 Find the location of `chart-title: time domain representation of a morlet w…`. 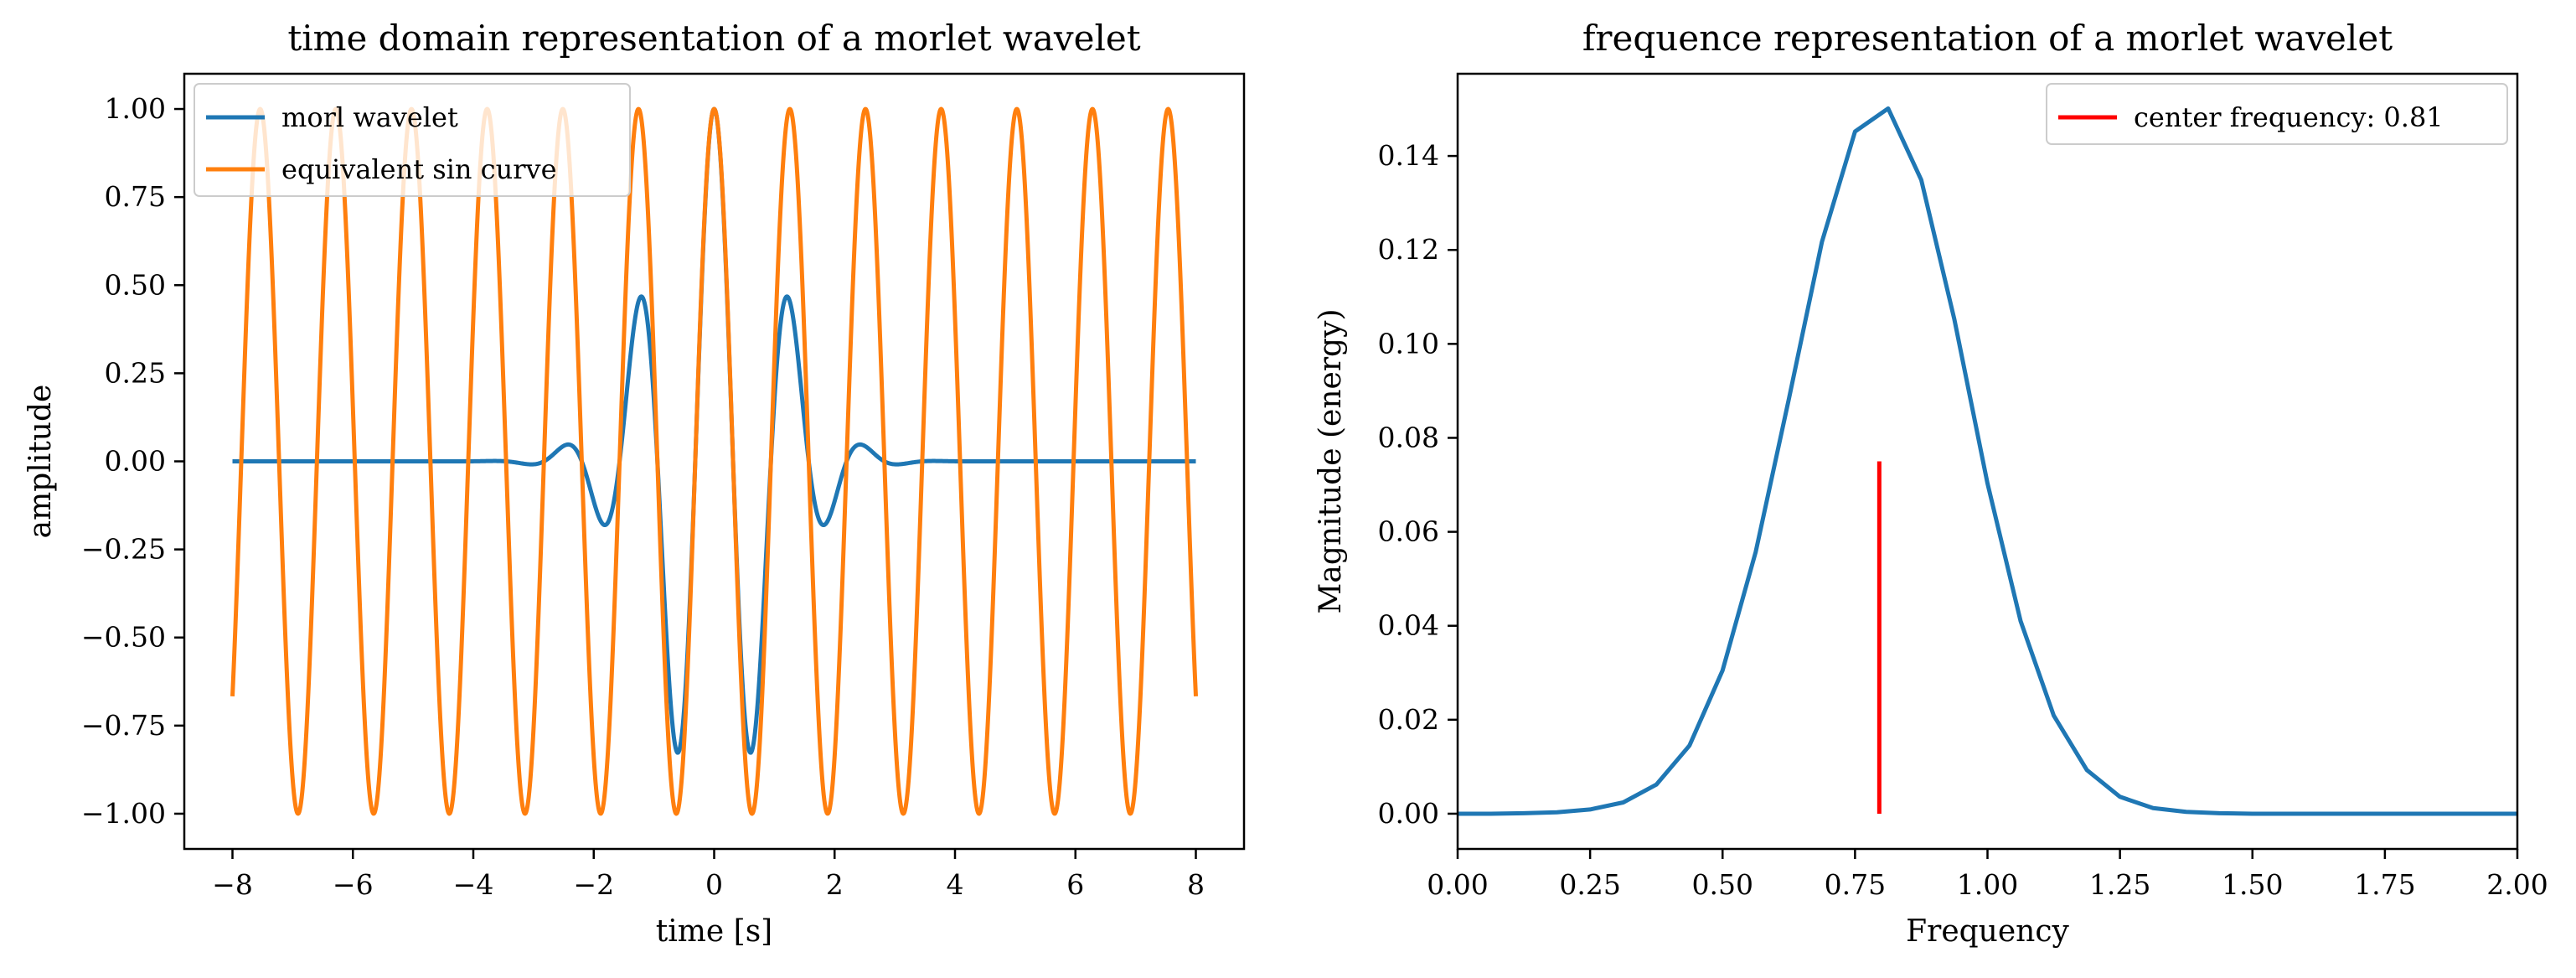

chart-title: time domain representation of a morlet w… is located at coordinates (713, 38).